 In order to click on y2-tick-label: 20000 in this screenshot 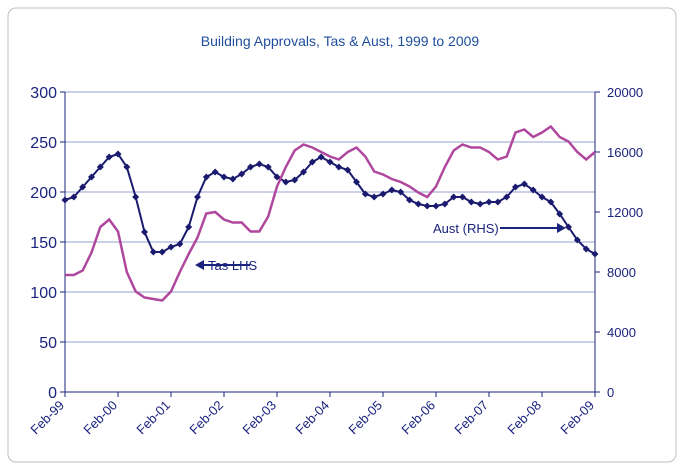, I will do `click(625, 92)`.